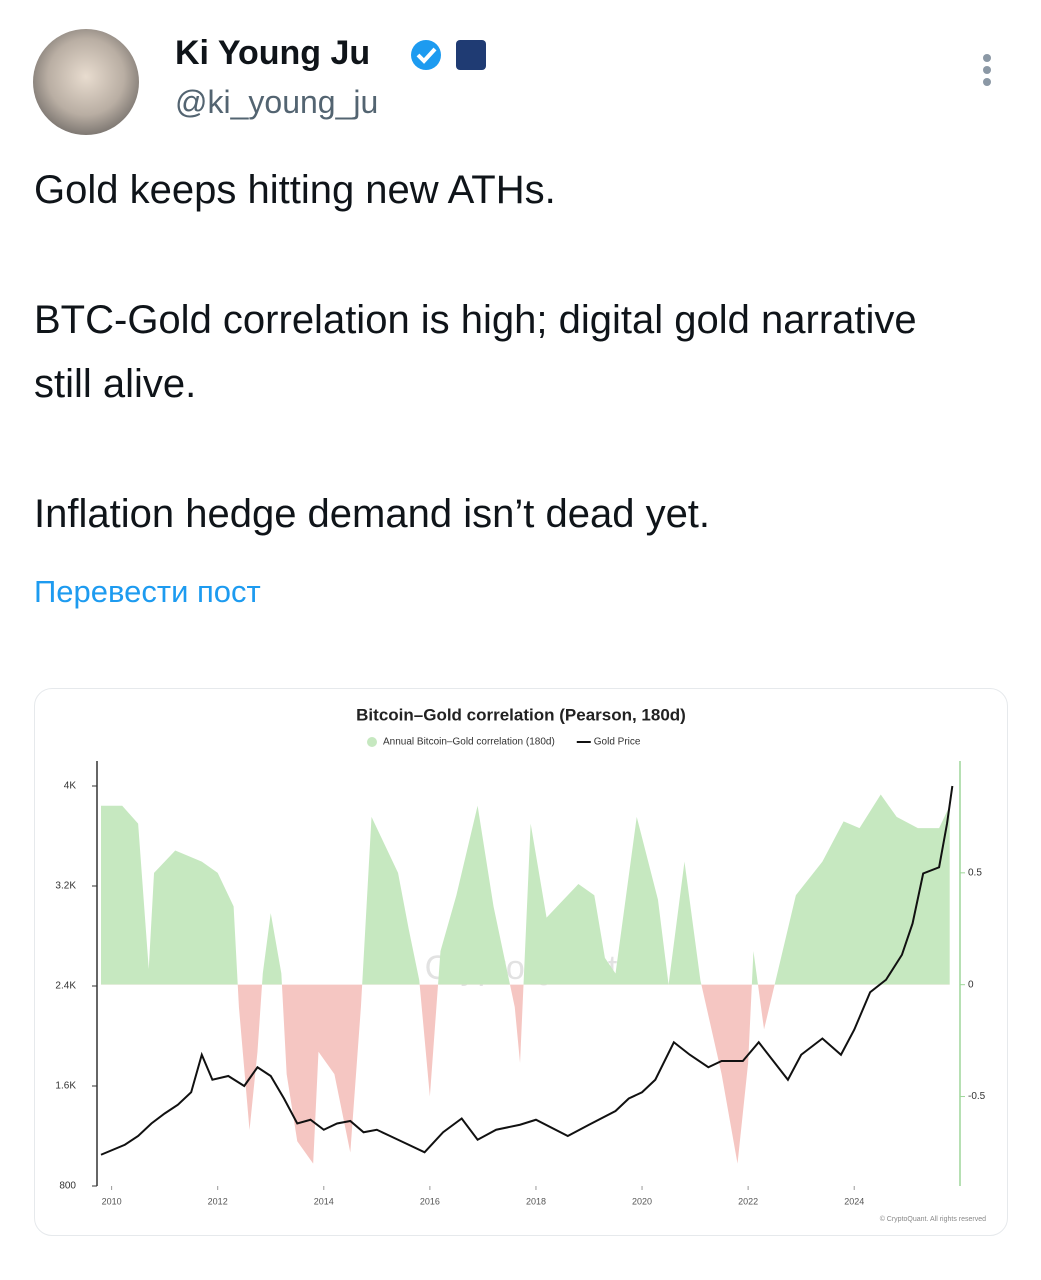  Describe the element at coordinates (67, 1186) in the screenshot. I see `y-tick-label: 800` at that location.